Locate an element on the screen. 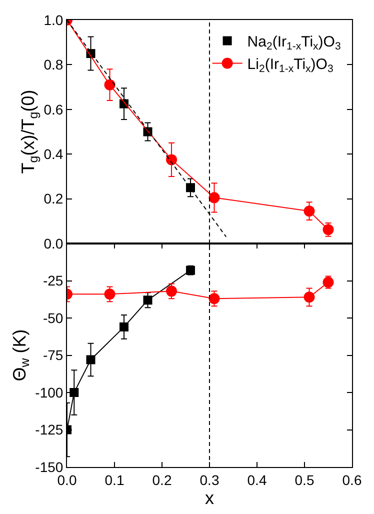  y-tick-label: -75 is located at coordinates (53, 355).